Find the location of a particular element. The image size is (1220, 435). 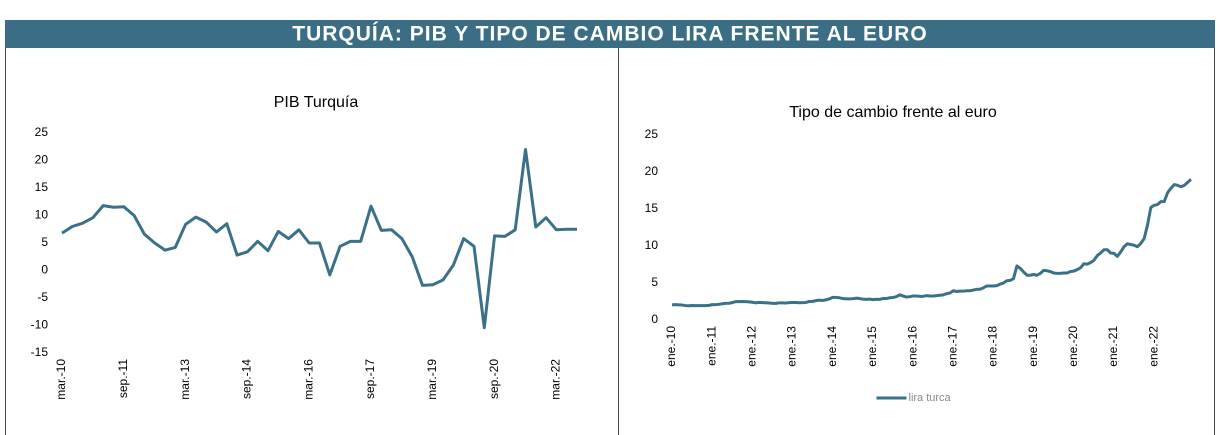

x-tick-label: sep.-14 is located at coordinates (247, 379).